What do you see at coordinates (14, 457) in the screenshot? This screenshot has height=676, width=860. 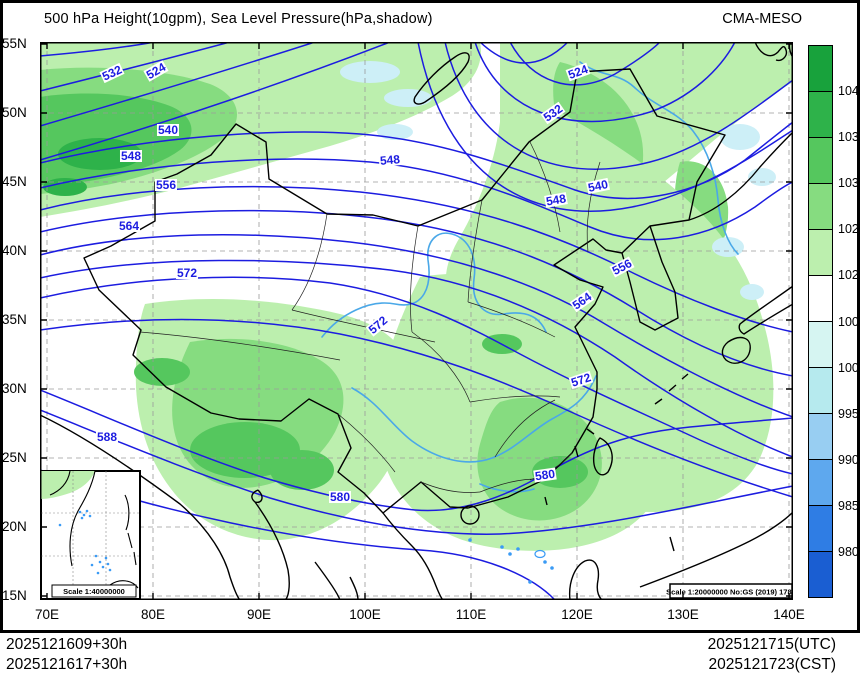 I see `lat-tick-label: 25N` at bounding box center [14, 457].